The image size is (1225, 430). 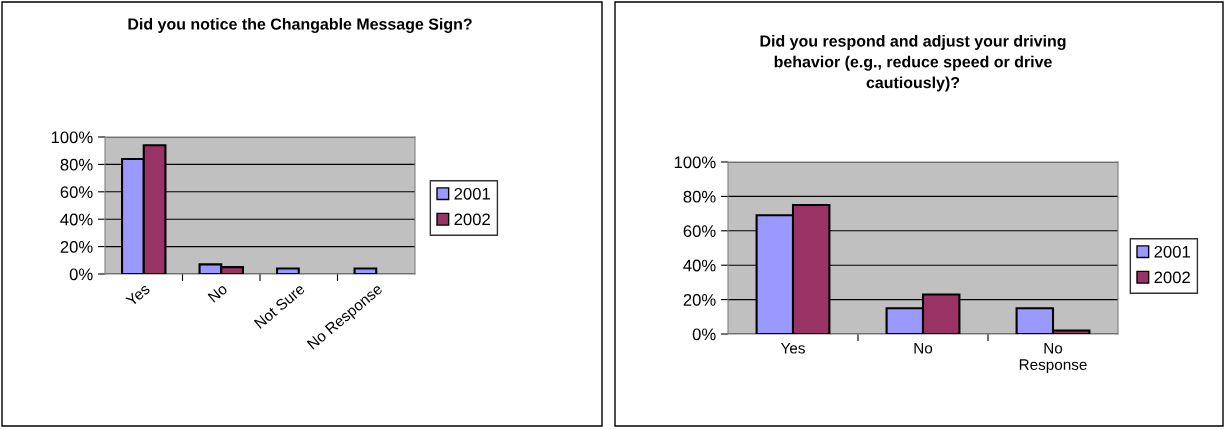 I want to click on chart-title: Did you notice the Changable Message Sign?, so click(x=300, y=25).